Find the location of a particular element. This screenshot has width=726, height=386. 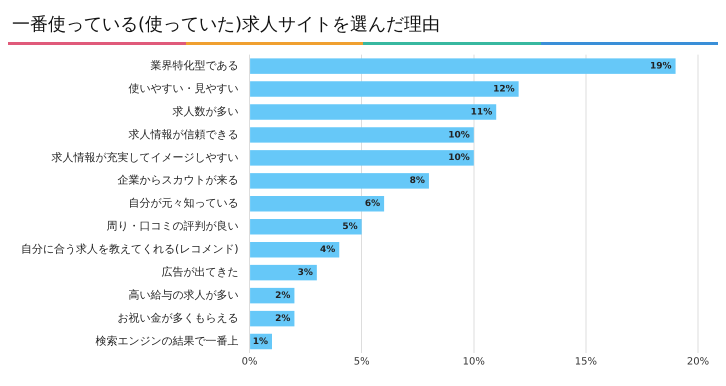

y-tick-label: 周り・口コミの評判が良い is located at coordinates (172, 226).